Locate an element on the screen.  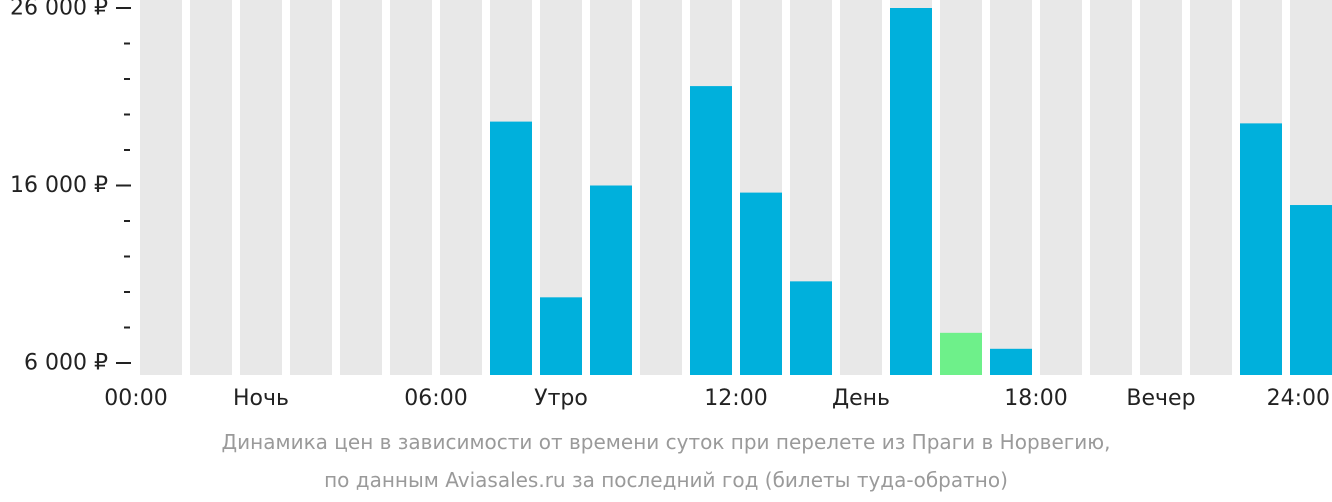
x-tick-label: Ночь is located at coordinates (261, 398).